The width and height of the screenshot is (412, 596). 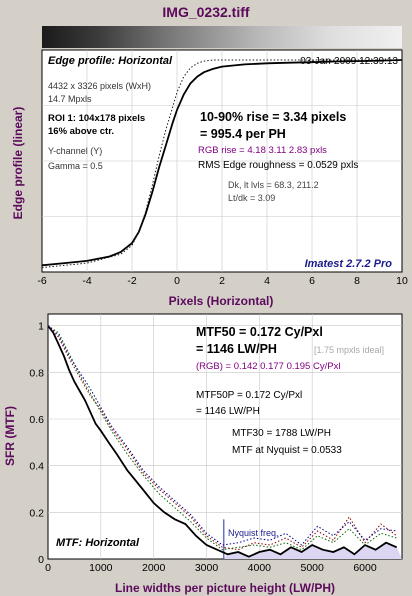 I want to click on roi-position: 16% above ctr., so click(x=81, y=131).